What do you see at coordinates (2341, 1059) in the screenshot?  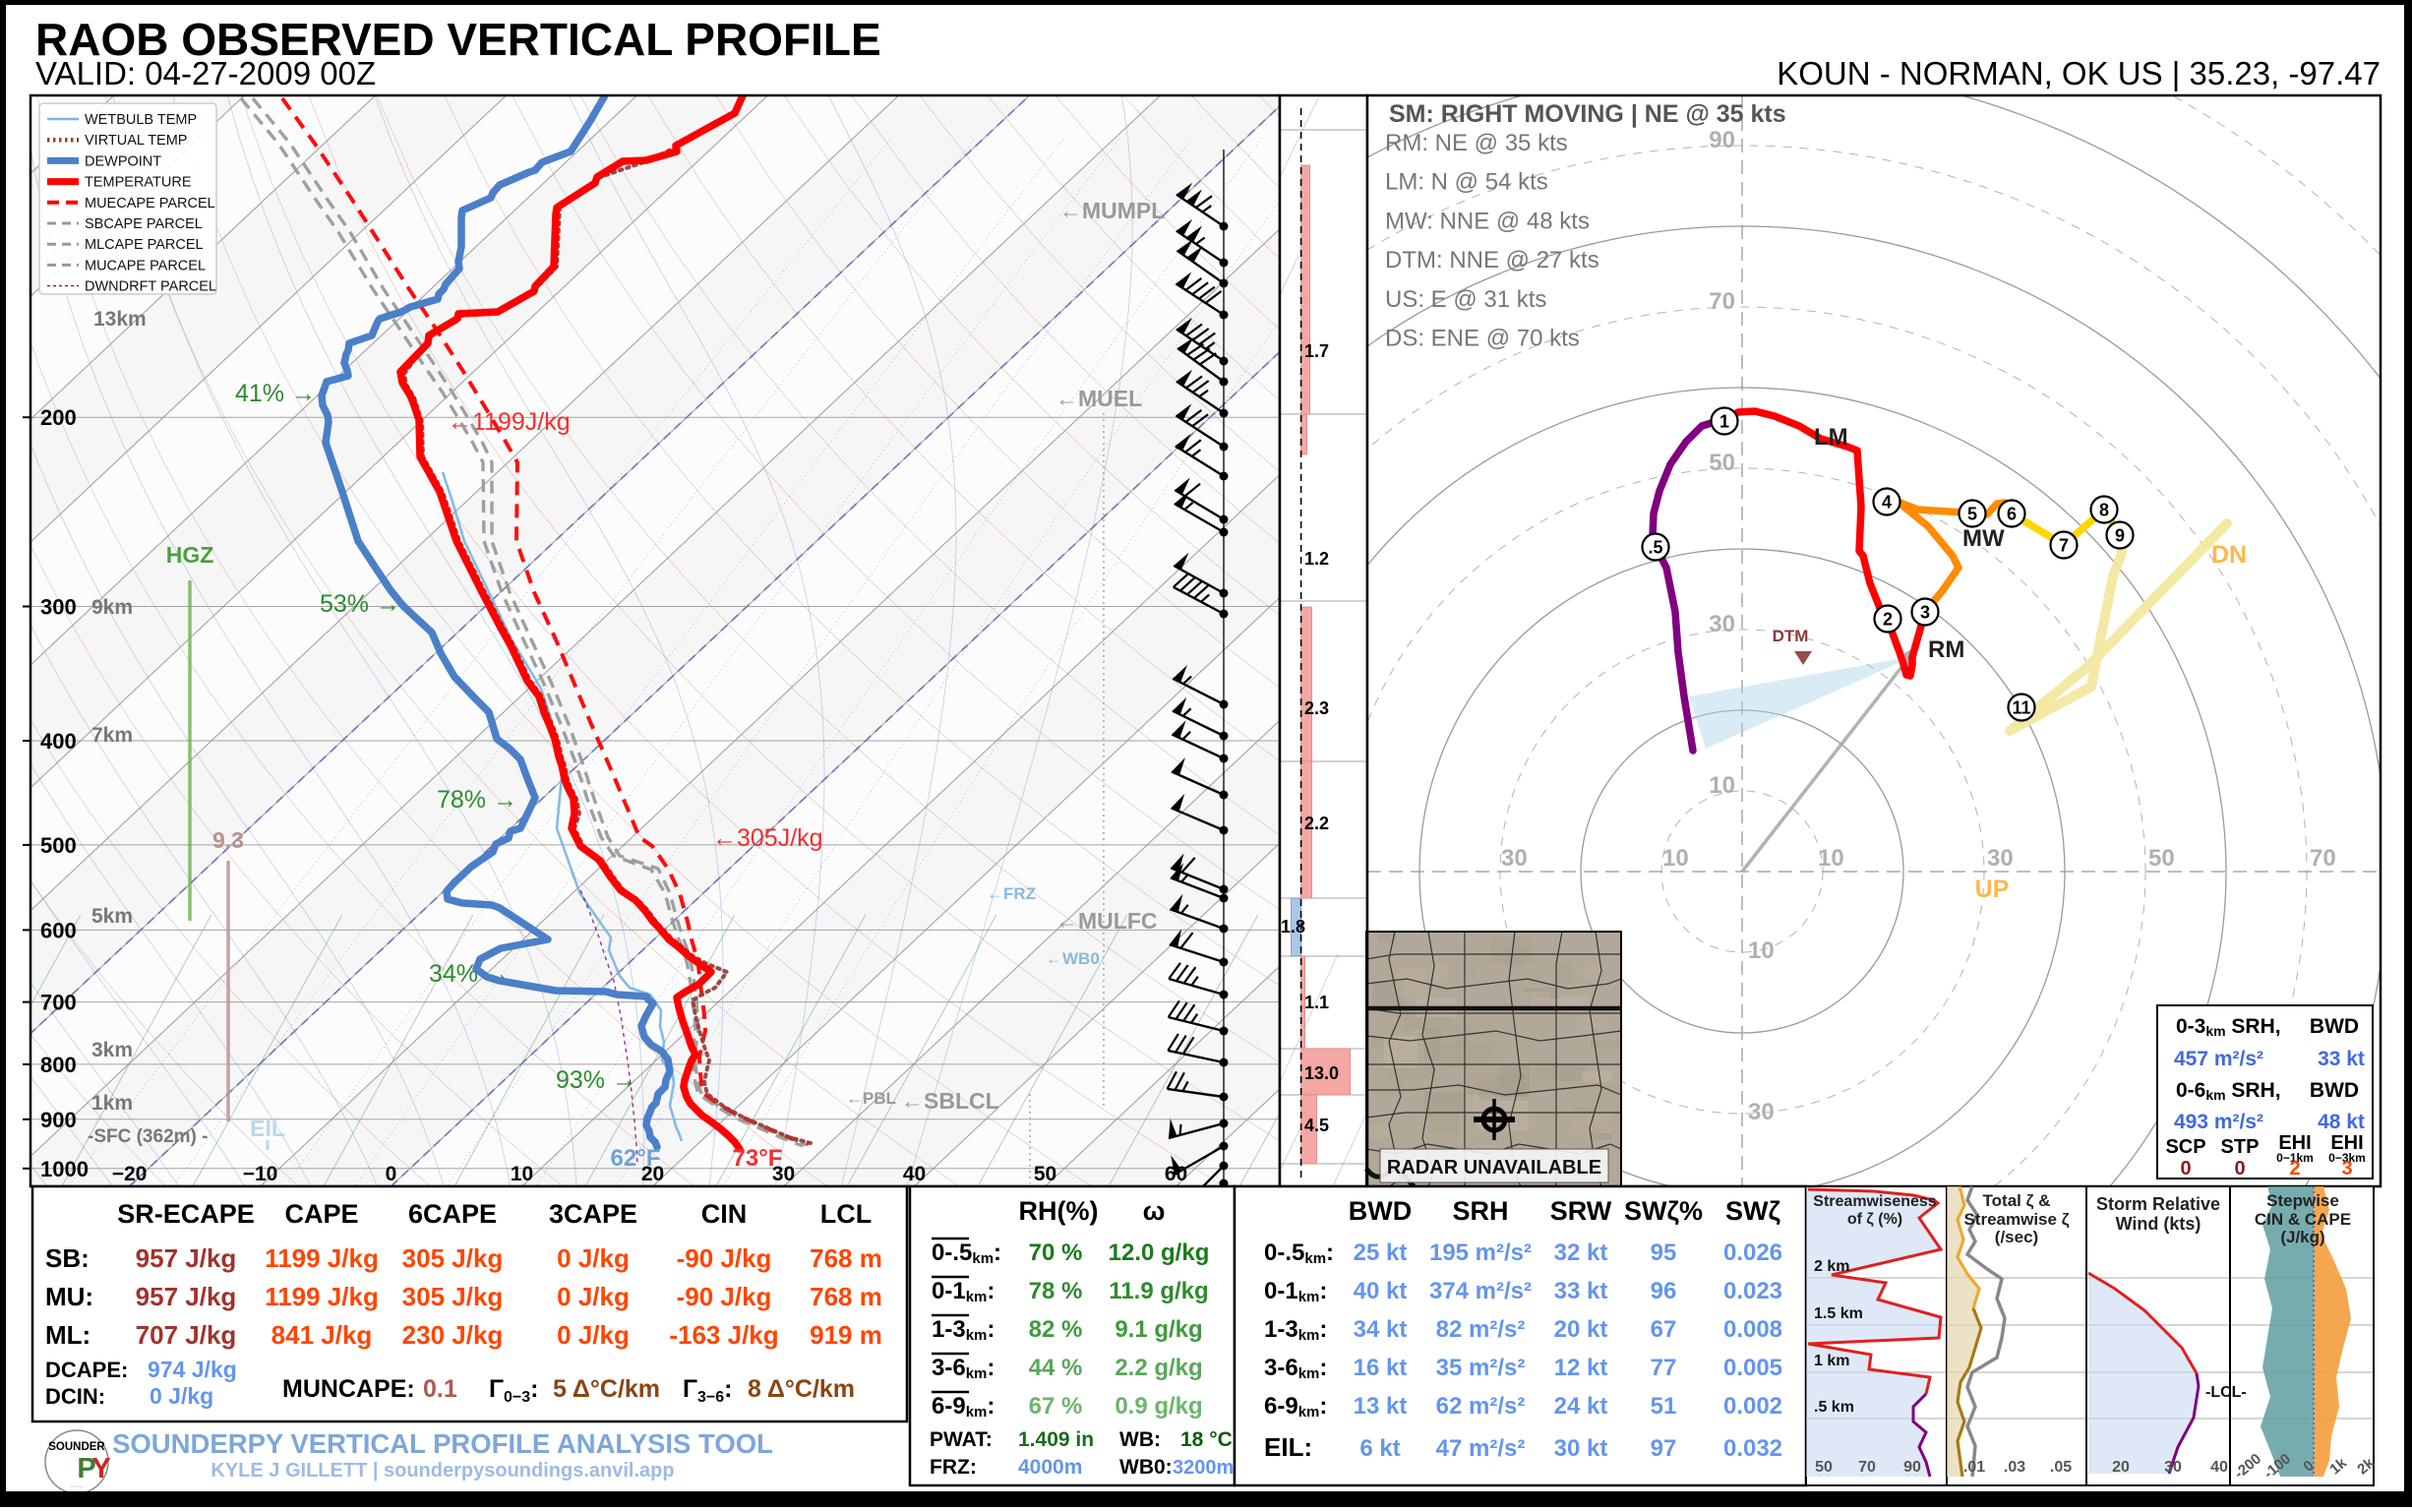 I see `svg-text: 33 kt` at bounding box center [2341, 1059].